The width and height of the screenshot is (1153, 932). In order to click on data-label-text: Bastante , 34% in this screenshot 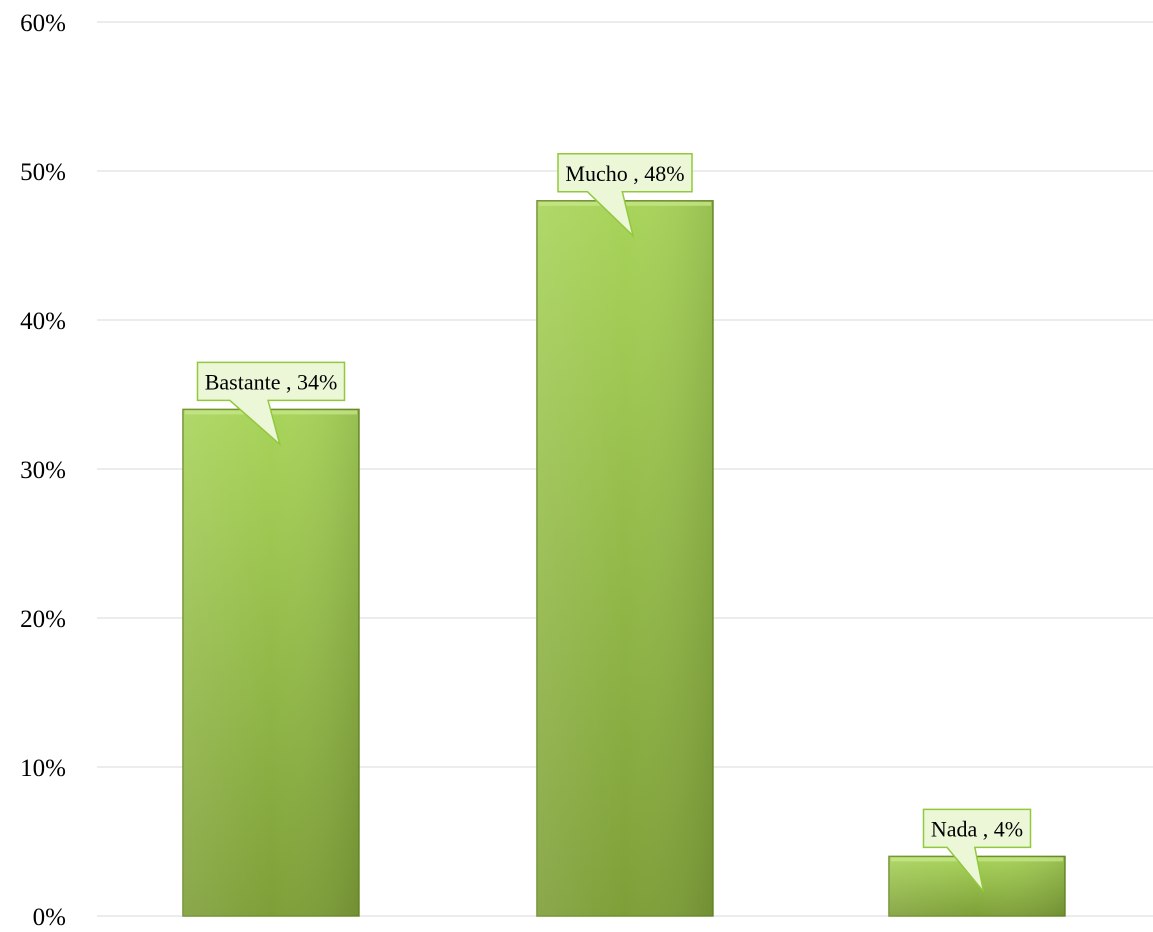, I will do `click(271, 381)`.